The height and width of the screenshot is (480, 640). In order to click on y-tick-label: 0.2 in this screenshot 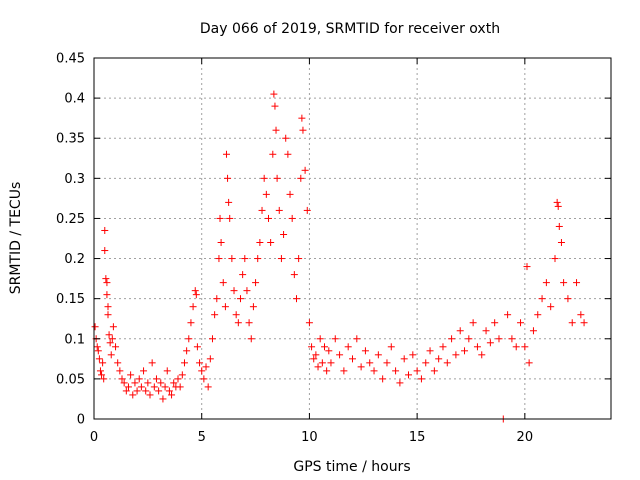, I will do `click(74, 259)`.